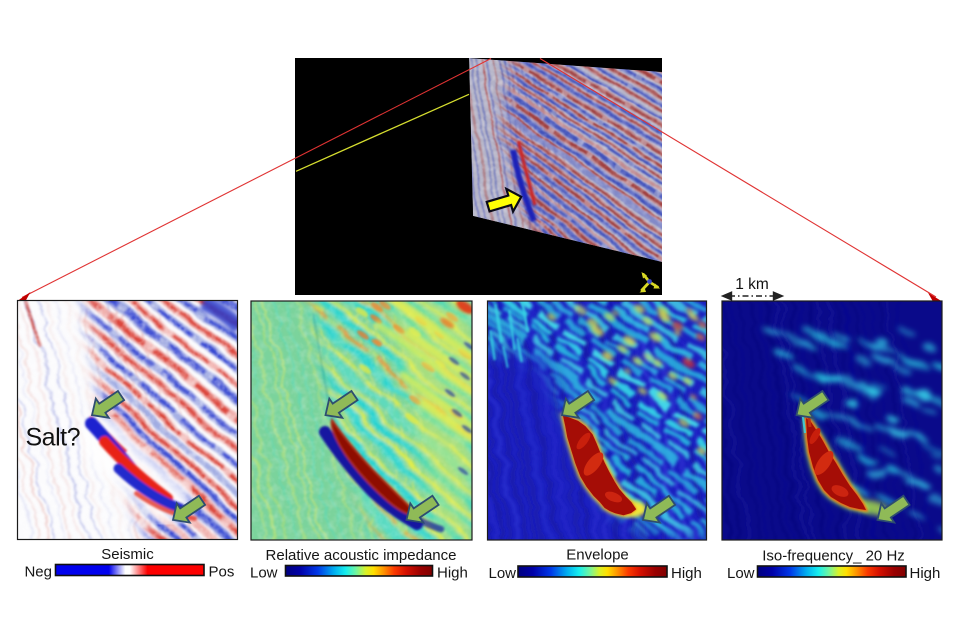 This screenshot has height=636, width=955. What do you see at coordinates (53, 438) in the screenshot?
I see `svg-text: Salt?` at bounding box center [53, 438].